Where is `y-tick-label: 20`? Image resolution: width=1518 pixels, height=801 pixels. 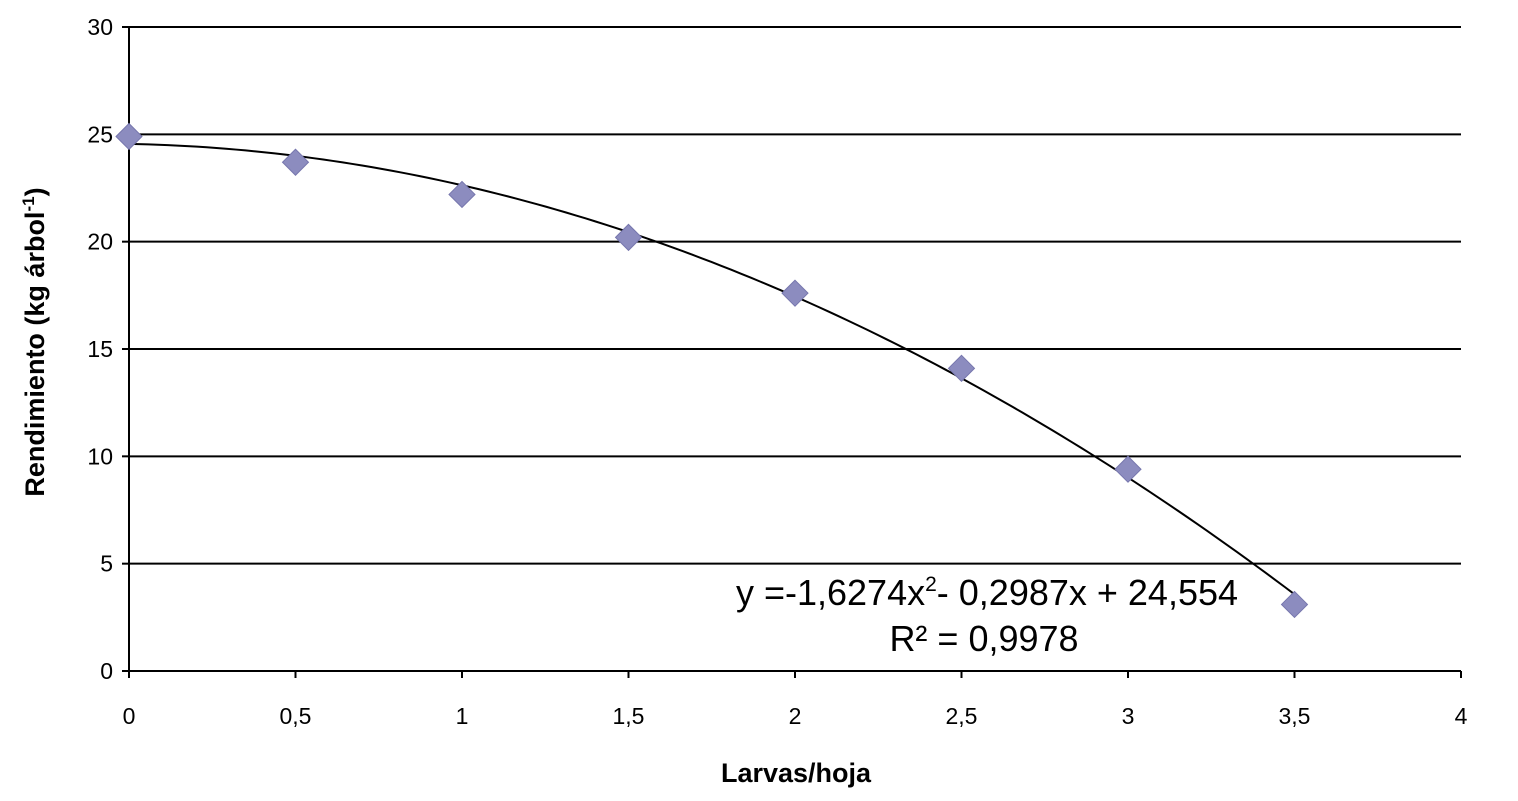 y-tick-label: 20 is located at coordinates (100, 242).